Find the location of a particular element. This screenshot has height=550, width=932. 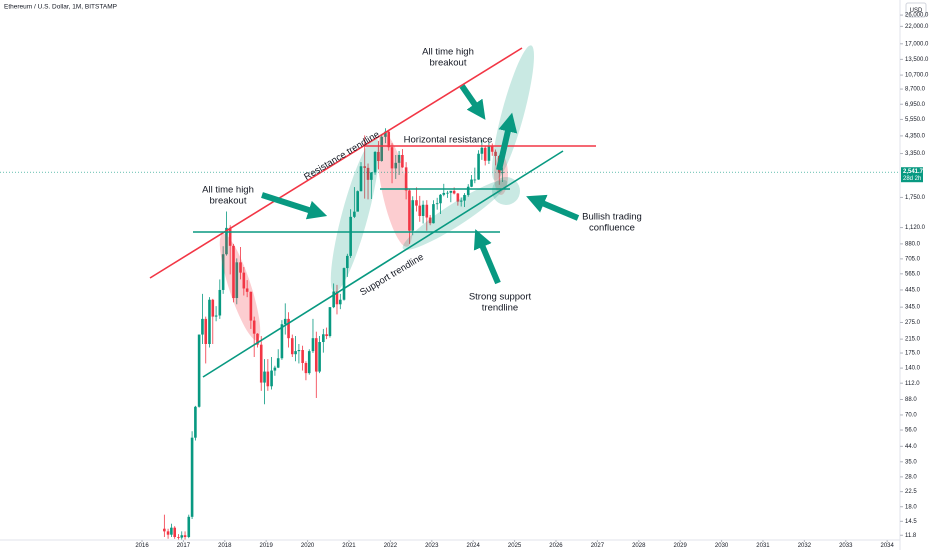

currency-box is located at coordinates (916, 10).